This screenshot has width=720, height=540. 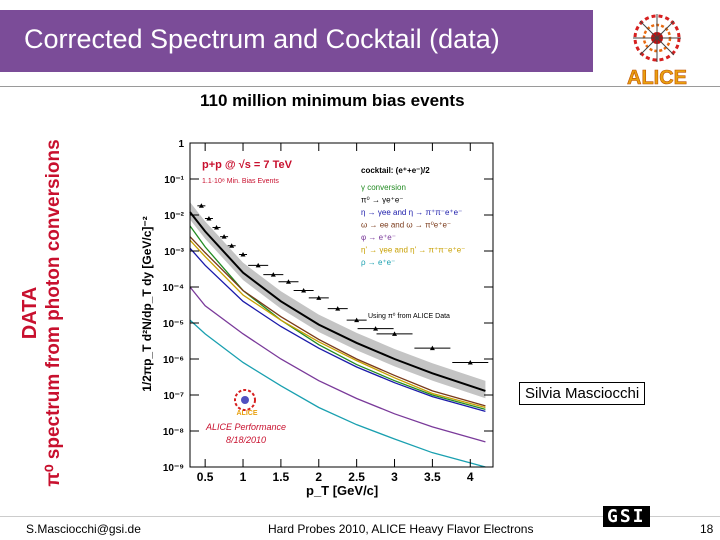 What do you see at coordinates (409, 316) in the screenshot?
I see `annotation-using: Using π⁰ from ALICE Data` at bounding box center [409, 316].